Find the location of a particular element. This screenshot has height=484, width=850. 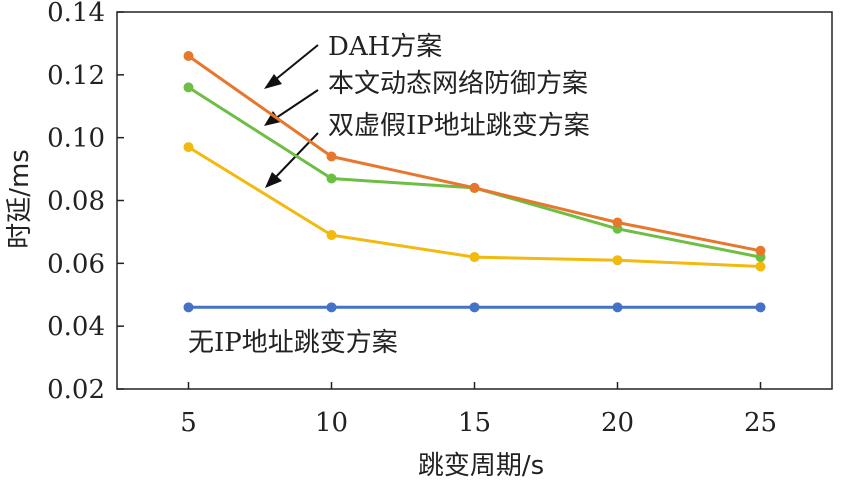

x-tick-label: 25 is located at coordinates (760, 423).